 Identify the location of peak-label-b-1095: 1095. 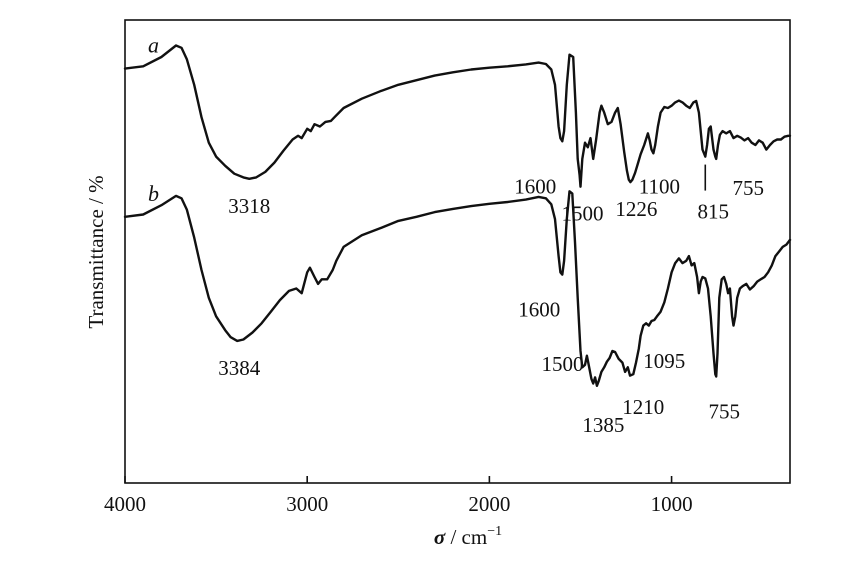
(664, 361).